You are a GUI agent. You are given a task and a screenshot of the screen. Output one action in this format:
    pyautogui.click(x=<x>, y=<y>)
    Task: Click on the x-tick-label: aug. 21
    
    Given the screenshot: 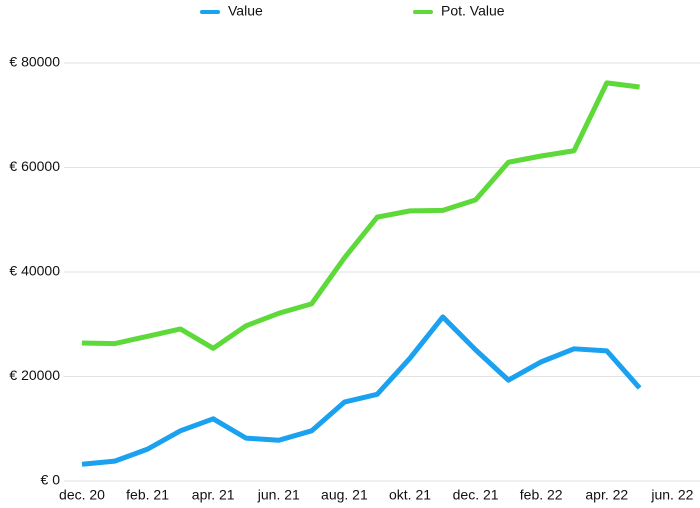 What is the action you would take?
    pyautogui.click(x=344, y=495)
    